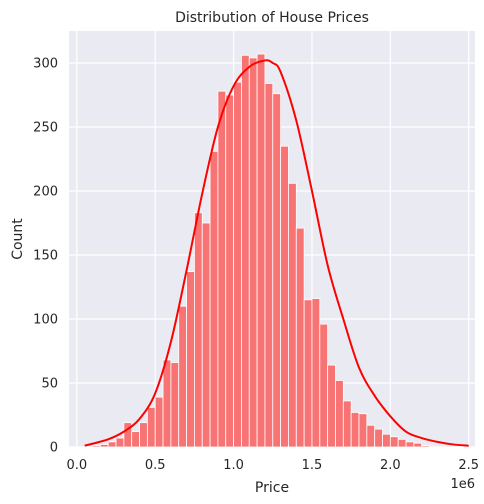  I want to click on chart-title: Distribution of House Prices, so click(272, 18).